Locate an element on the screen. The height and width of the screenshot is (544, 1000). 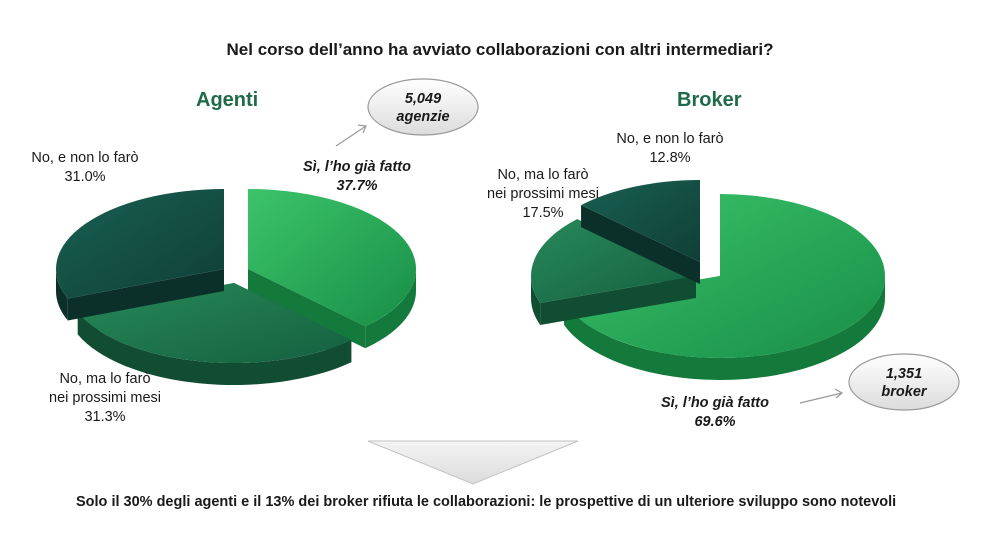
broker-label-no-ma: No, ma lo farò nei prossimi mesi 17.5% is located at coordinates (543, 194).